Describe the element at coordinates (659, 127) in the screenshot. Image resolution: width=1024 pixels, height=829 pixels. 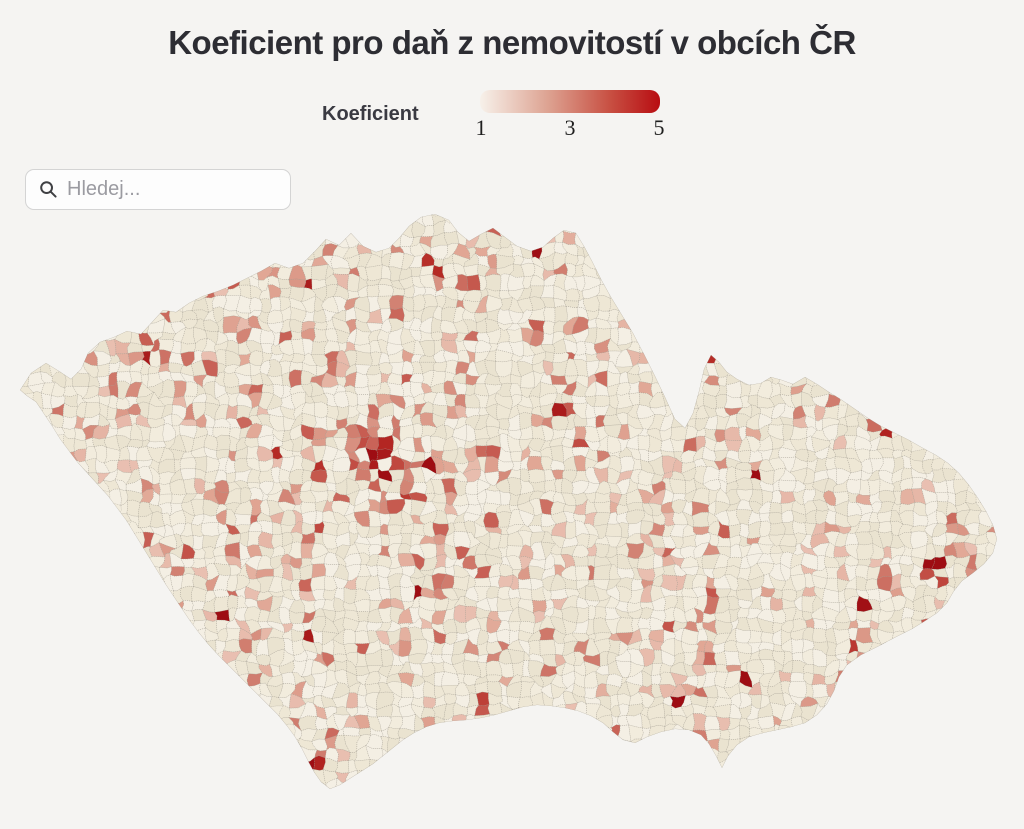
I see `legend-tick-max: 5` at that location.